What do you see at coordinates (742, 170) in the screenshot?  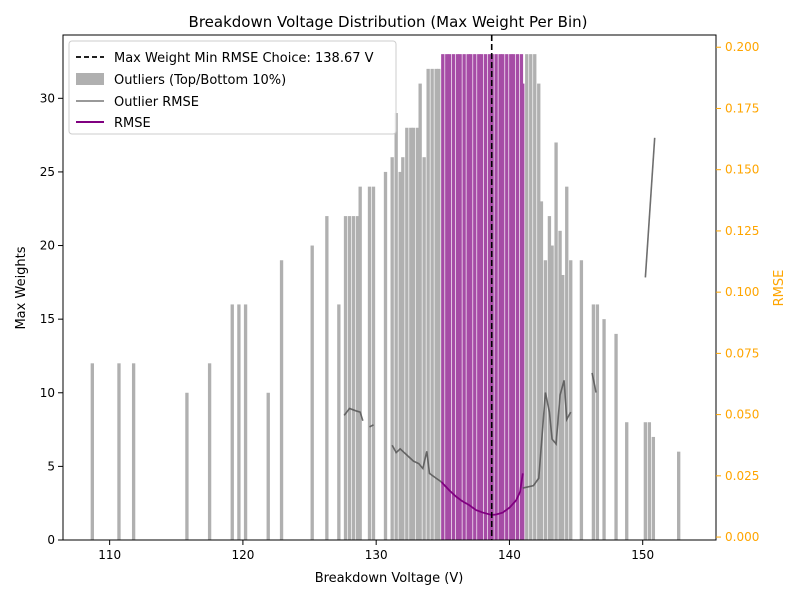 I see `y2-tick-label: 0.150` at bounding box center [742, 170].